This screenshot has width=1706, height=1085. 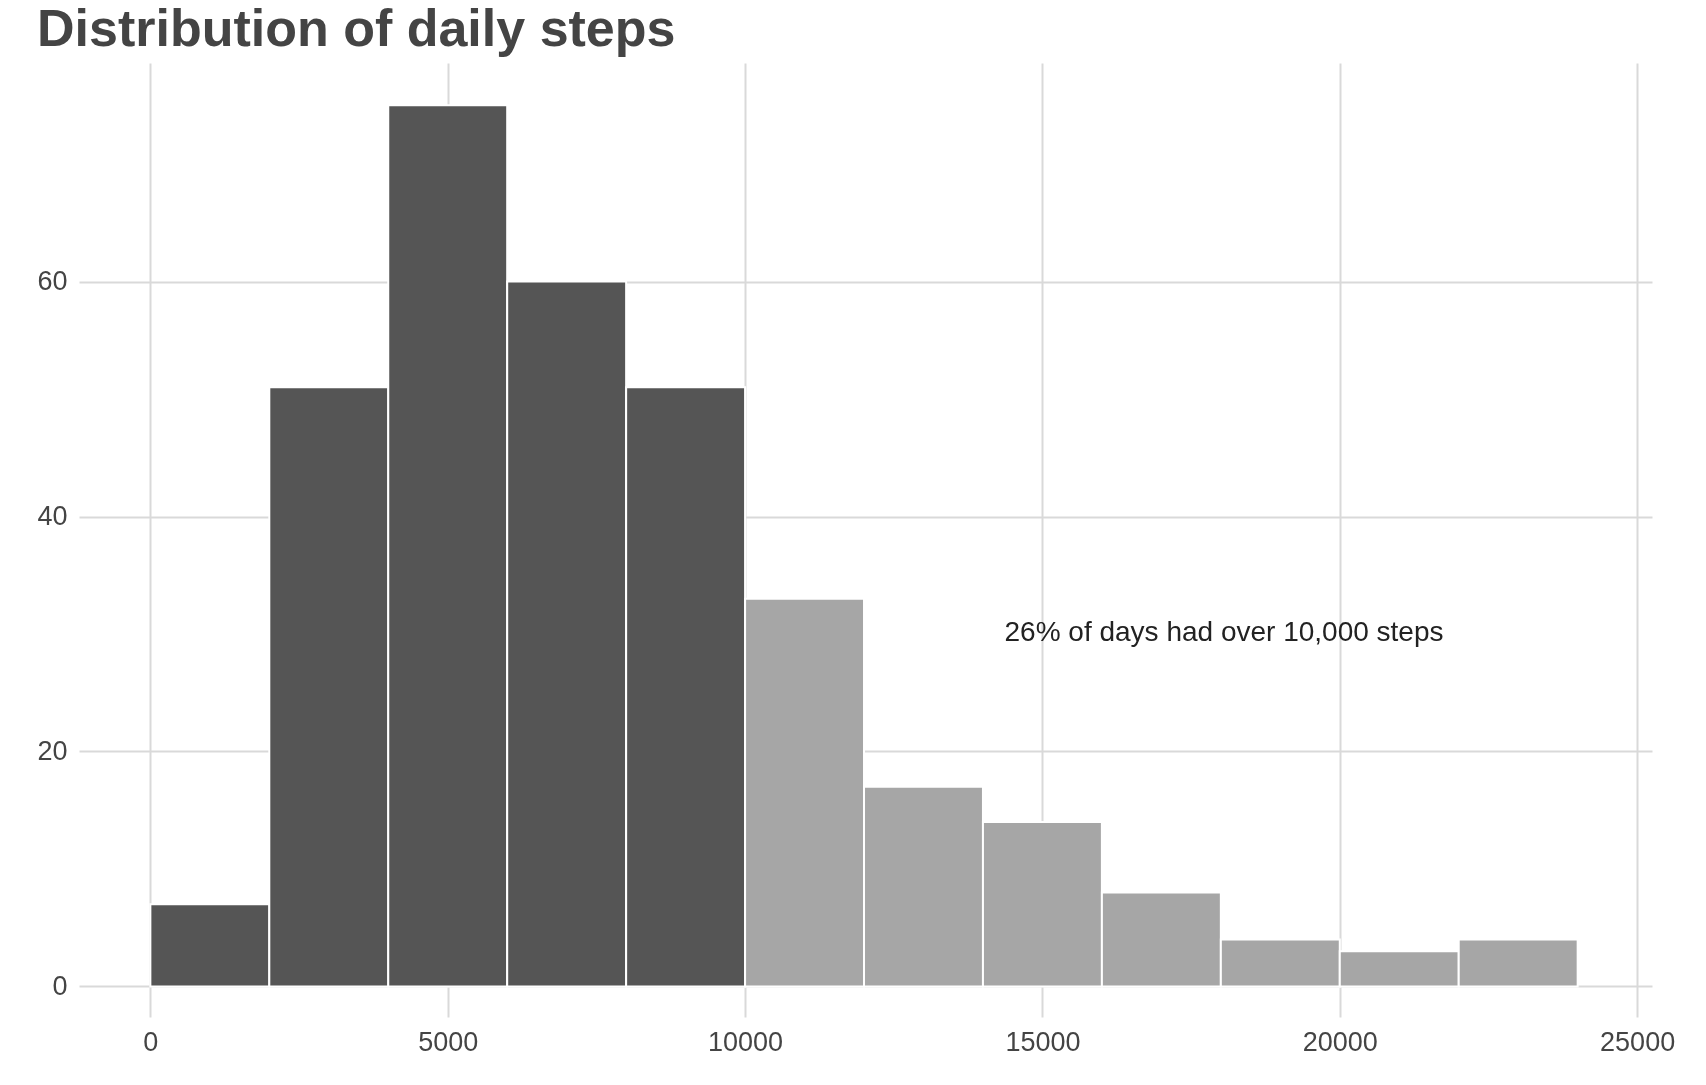 What do you see at coordinates (1638, 1041) in the screenshot?
I see `x-tick-label: 25000` at bounding box center [1638, 1041].